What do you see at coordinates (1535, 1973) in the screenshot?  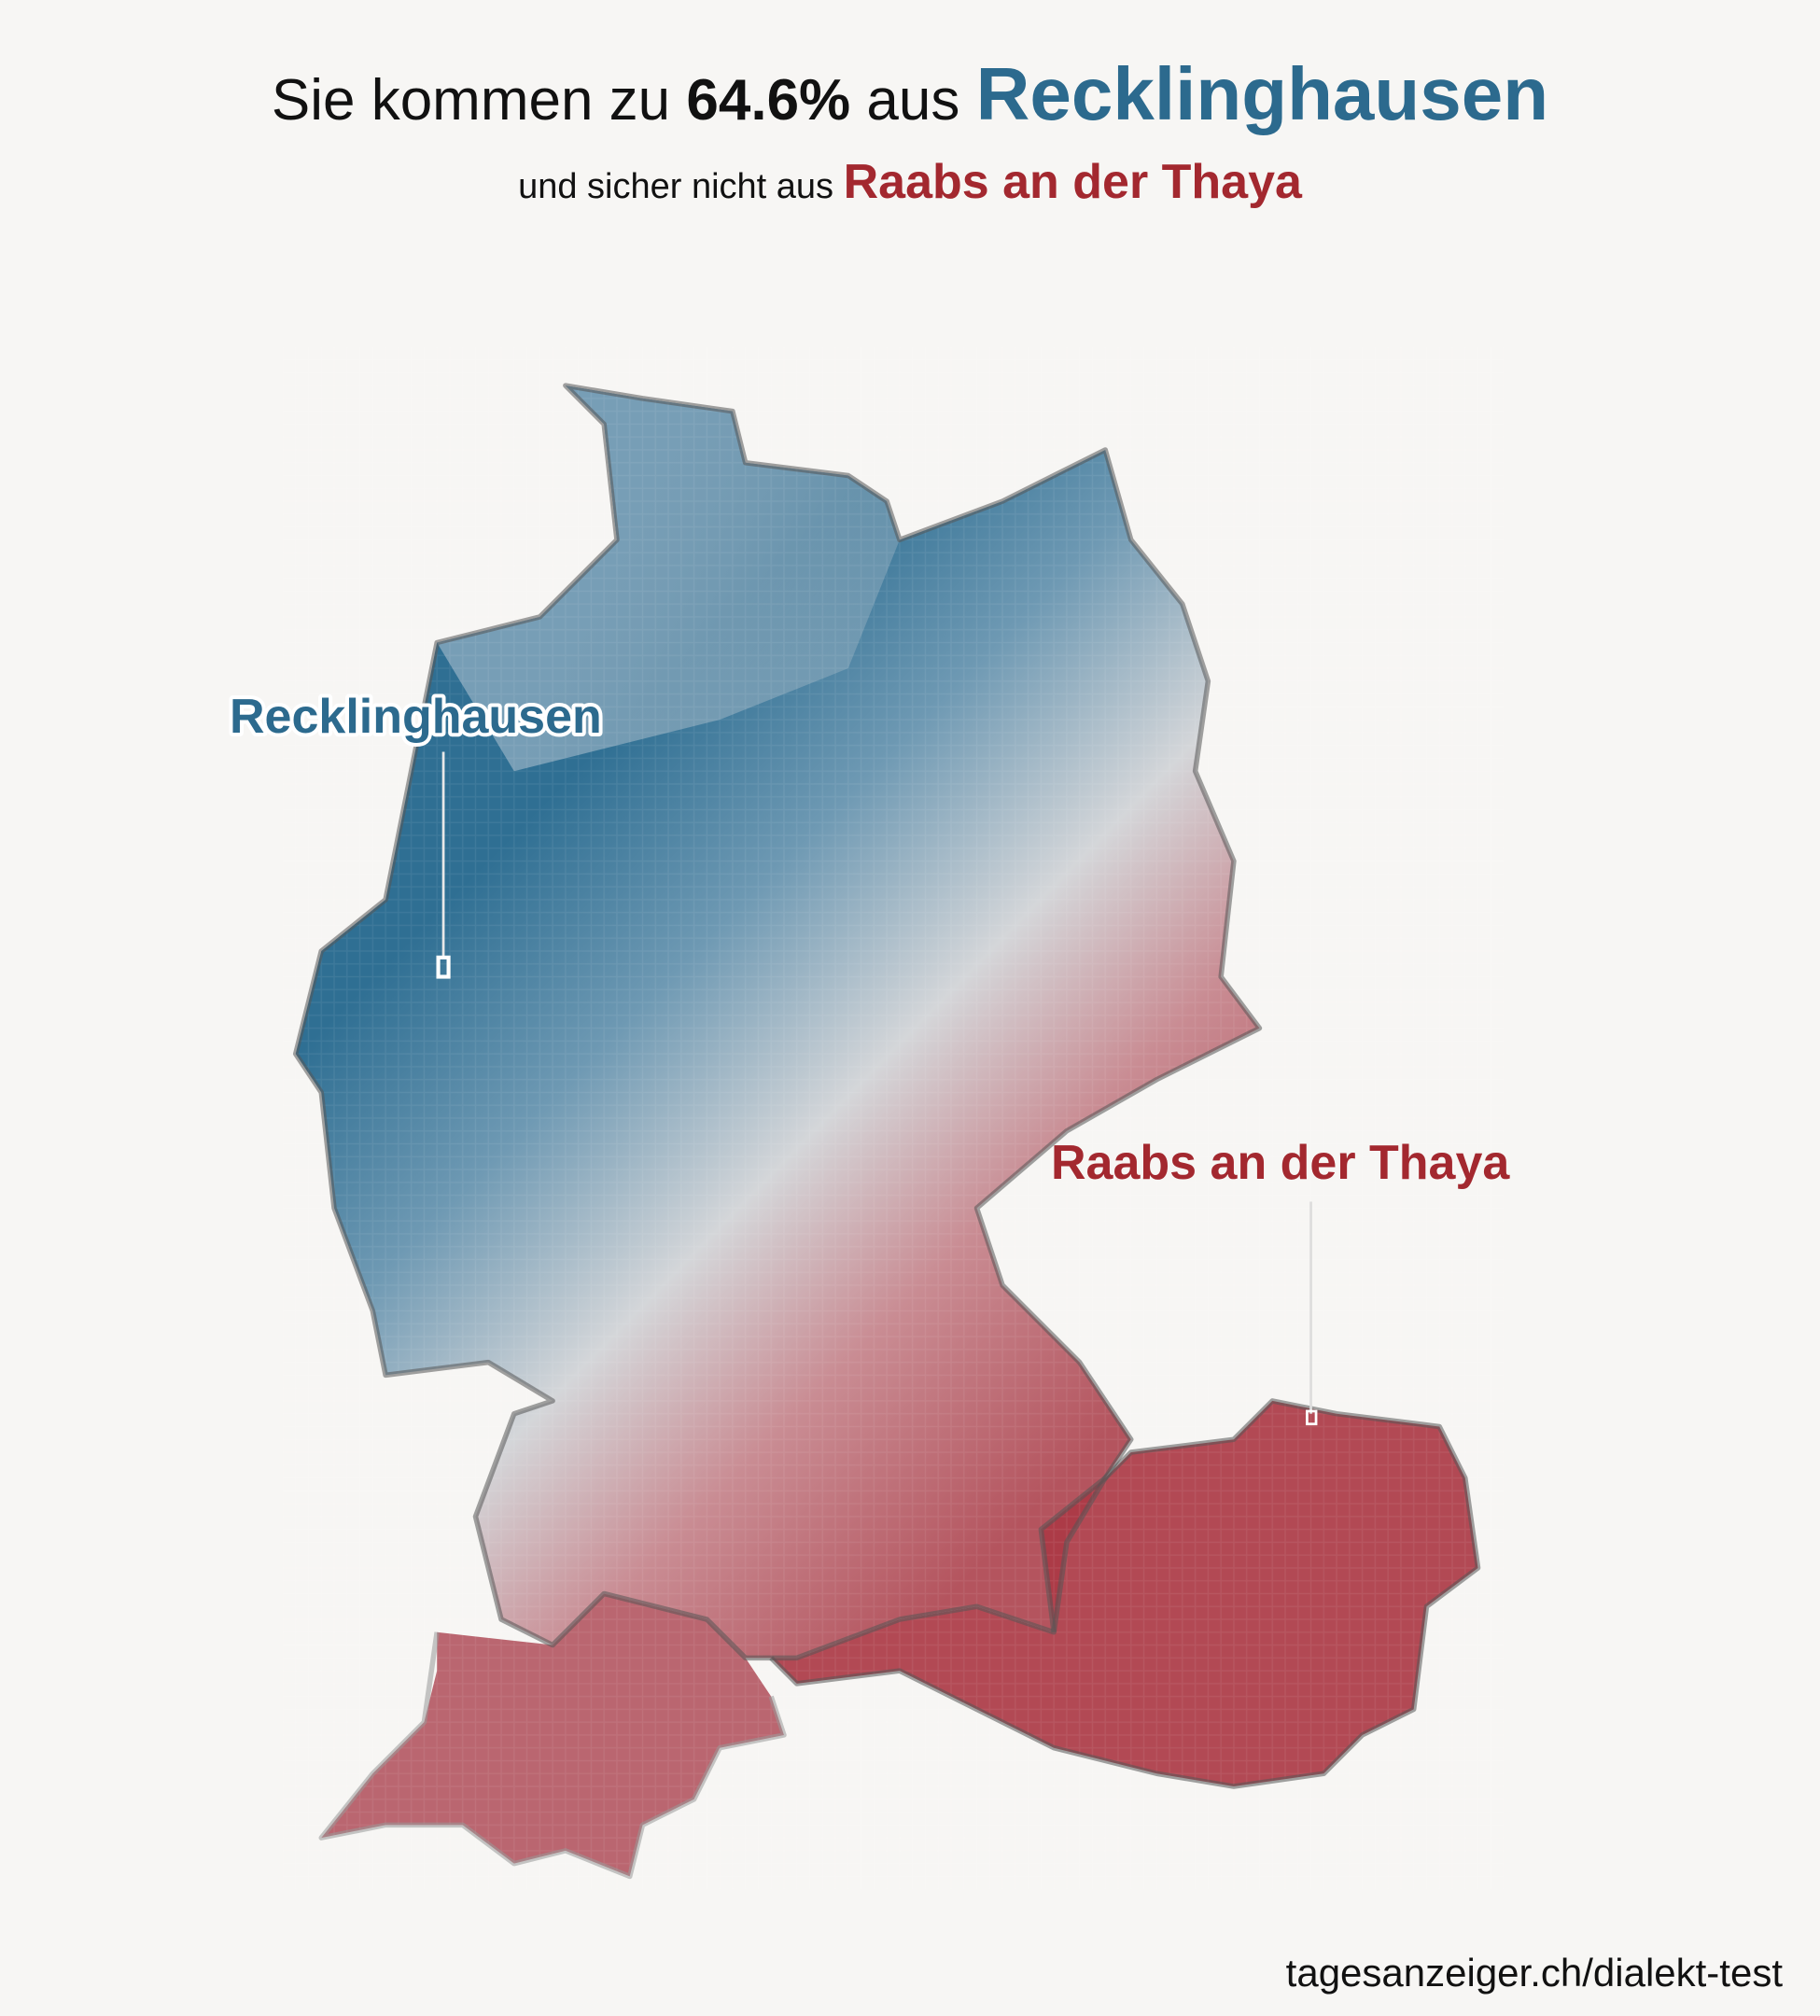 I see `source: tagesanzeiger.ch/dialekt-test` at bounding box center [1535, 1973].